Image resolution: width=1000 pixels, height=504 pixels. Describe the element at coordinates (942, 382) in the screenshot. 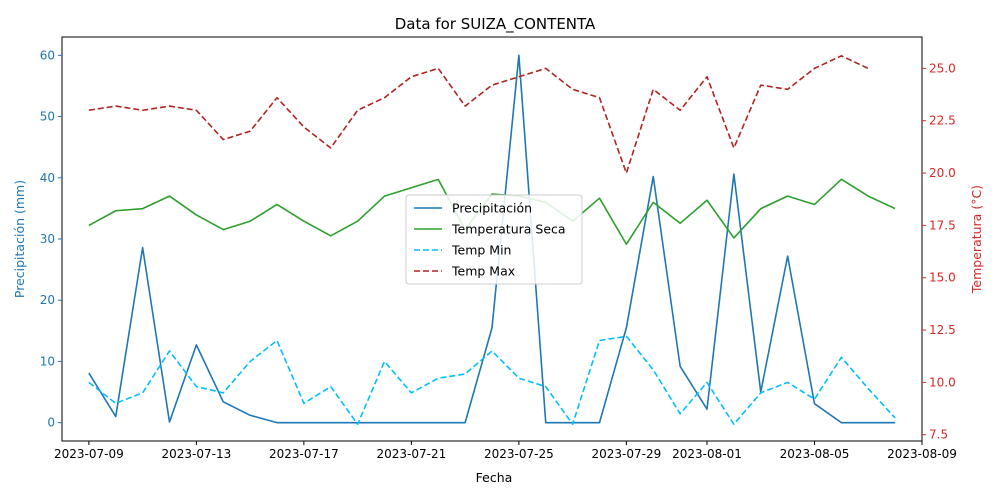

I see `y-right-tick-label: 10.0` at that location.